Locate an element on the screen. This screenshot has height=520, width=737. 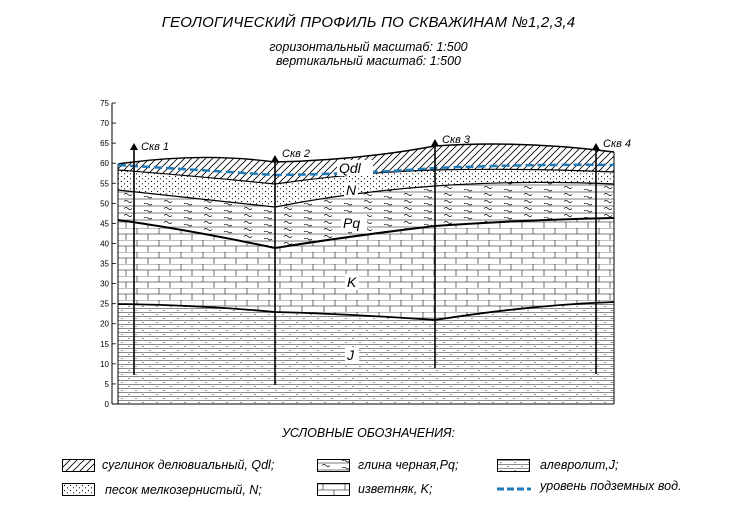
label-n: N is located at coordinates (351, 190).